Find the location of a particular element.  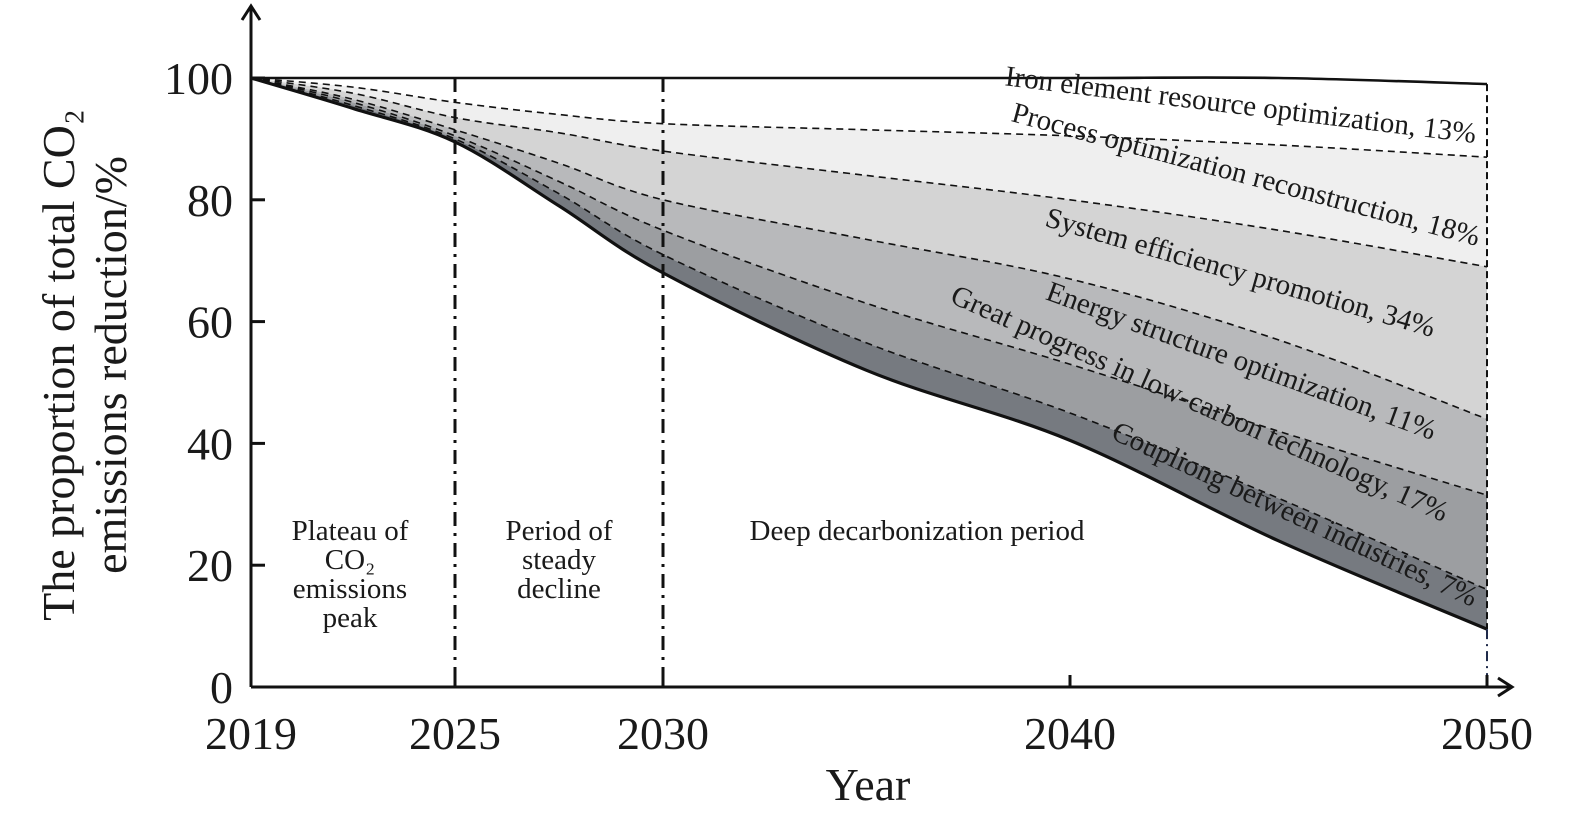

y-tick-label: 0 is located at coordinates (221, 687).